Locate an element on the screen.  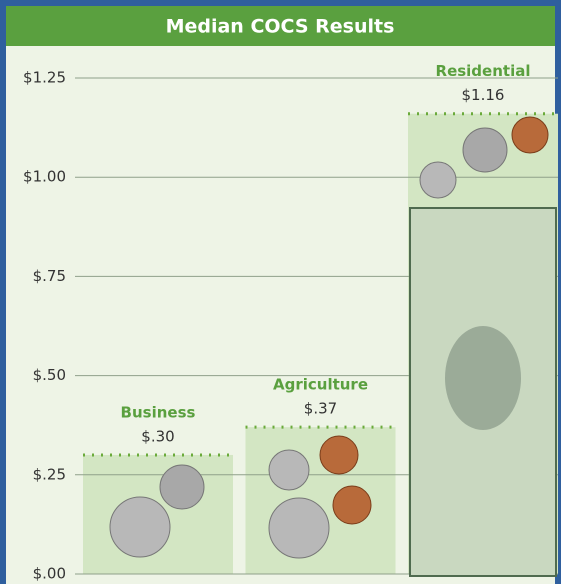
value-label: $.30 is located at coordinates (157, 436).